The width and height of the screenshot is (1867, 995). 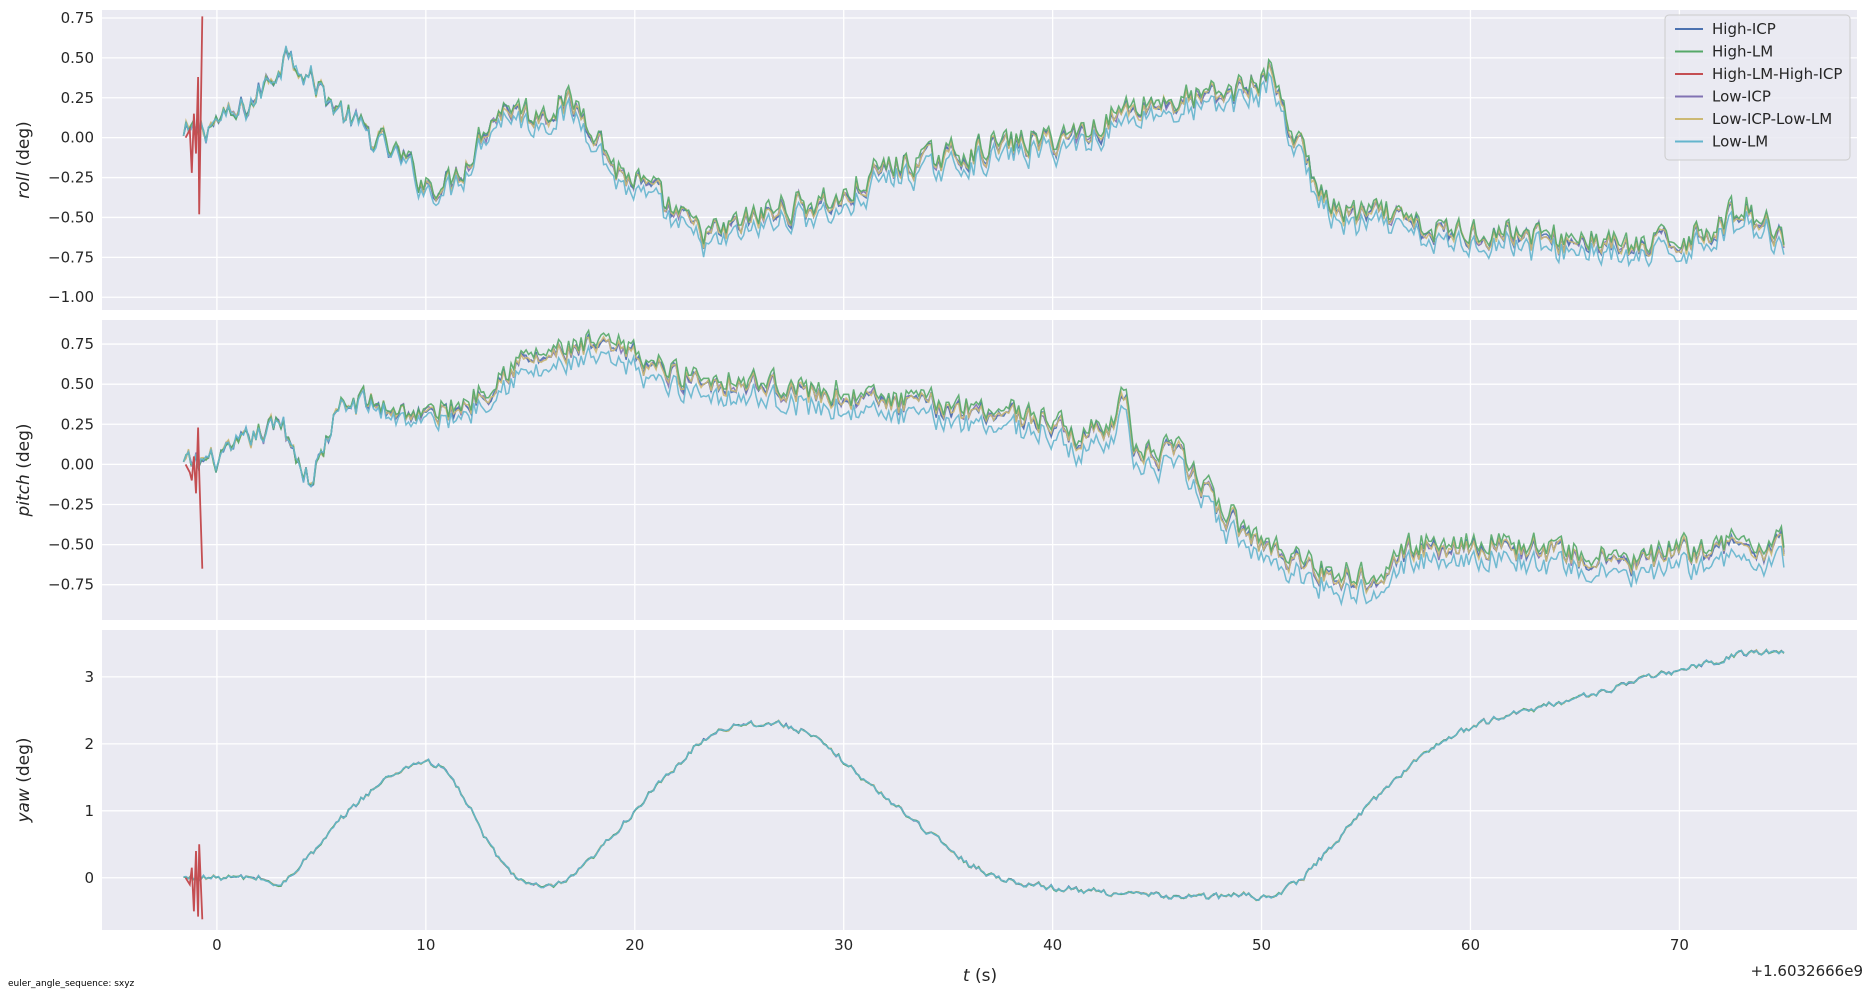 I want to click on legend-label: High-LM-High-ICP, so click(x=1777, y=74).